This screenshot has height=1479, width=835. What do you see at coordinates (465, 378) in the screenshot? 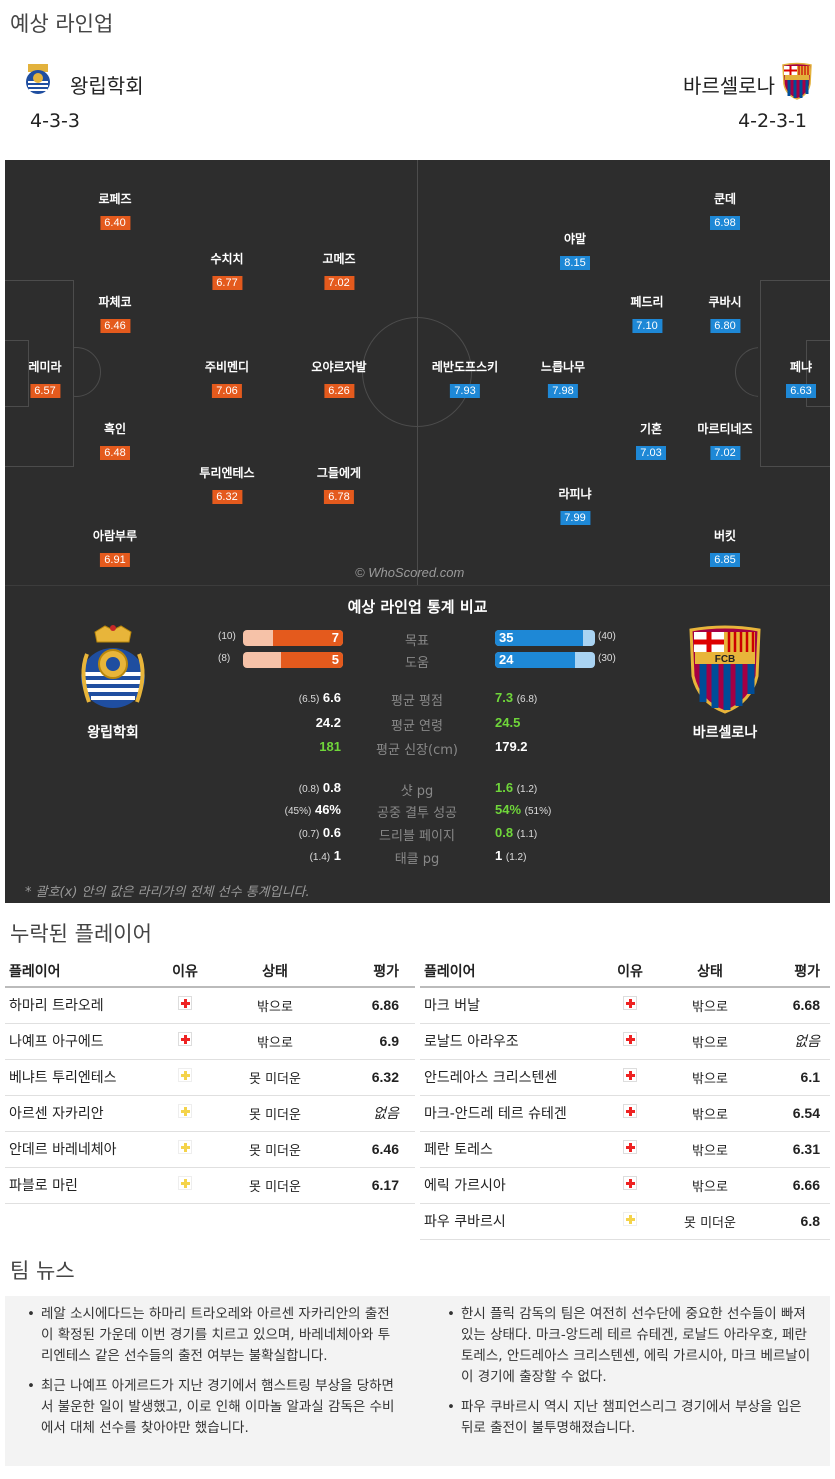
I see `player-marker: 레반도프스키 7.93` at bounding box center [465, 378].